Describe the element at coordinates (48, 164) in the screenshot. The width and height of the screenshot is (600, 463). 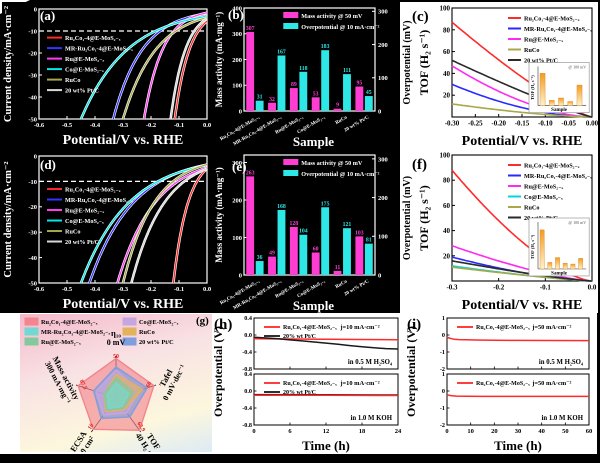
I see `panel-d-letter: (d)` at that location.